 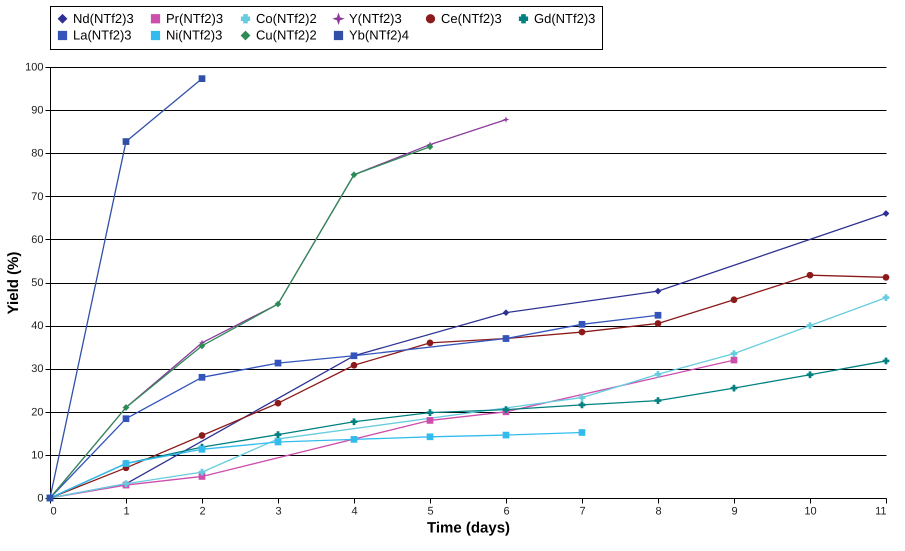 I want to click on y-tick-label: 10, so click(x=37, y=455).